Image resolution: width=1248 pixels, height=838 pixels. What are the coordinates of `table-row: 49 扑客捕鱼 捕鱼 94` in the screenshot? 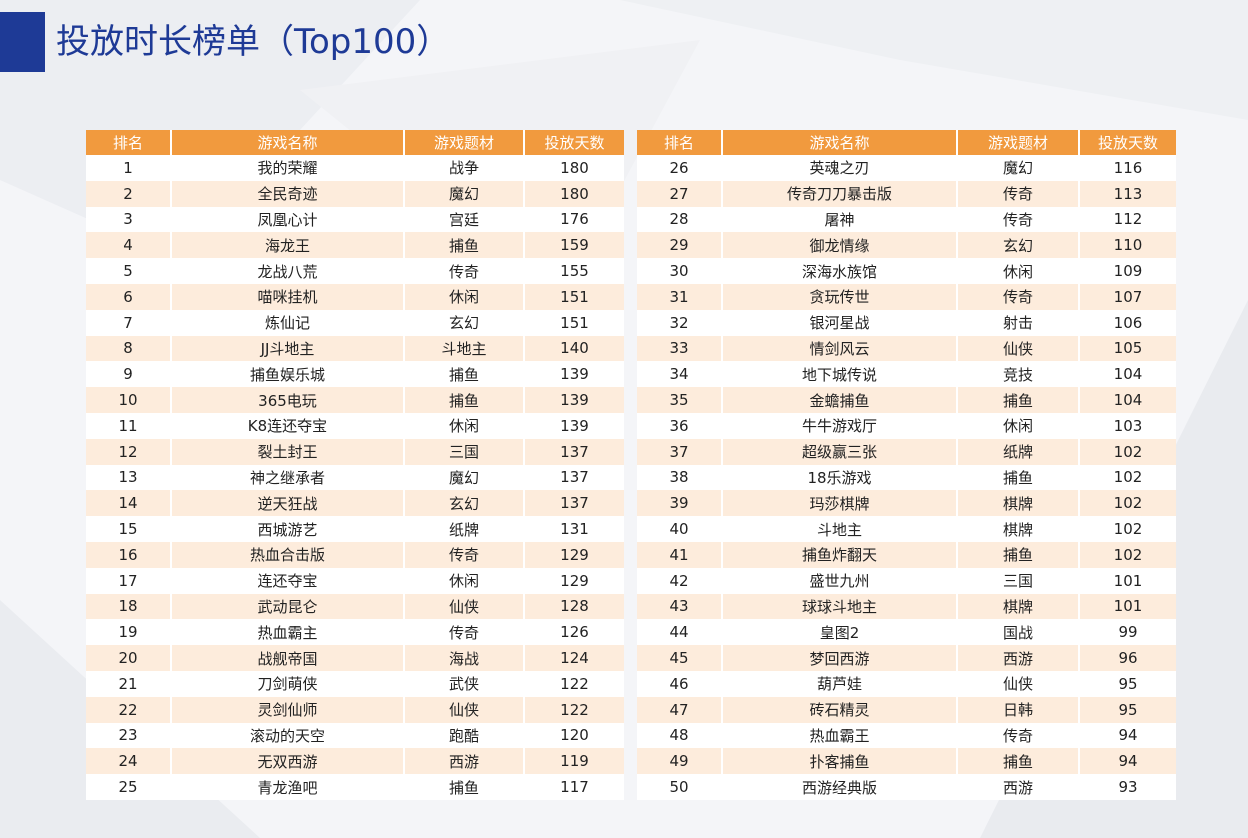 It's located at (906, 761).